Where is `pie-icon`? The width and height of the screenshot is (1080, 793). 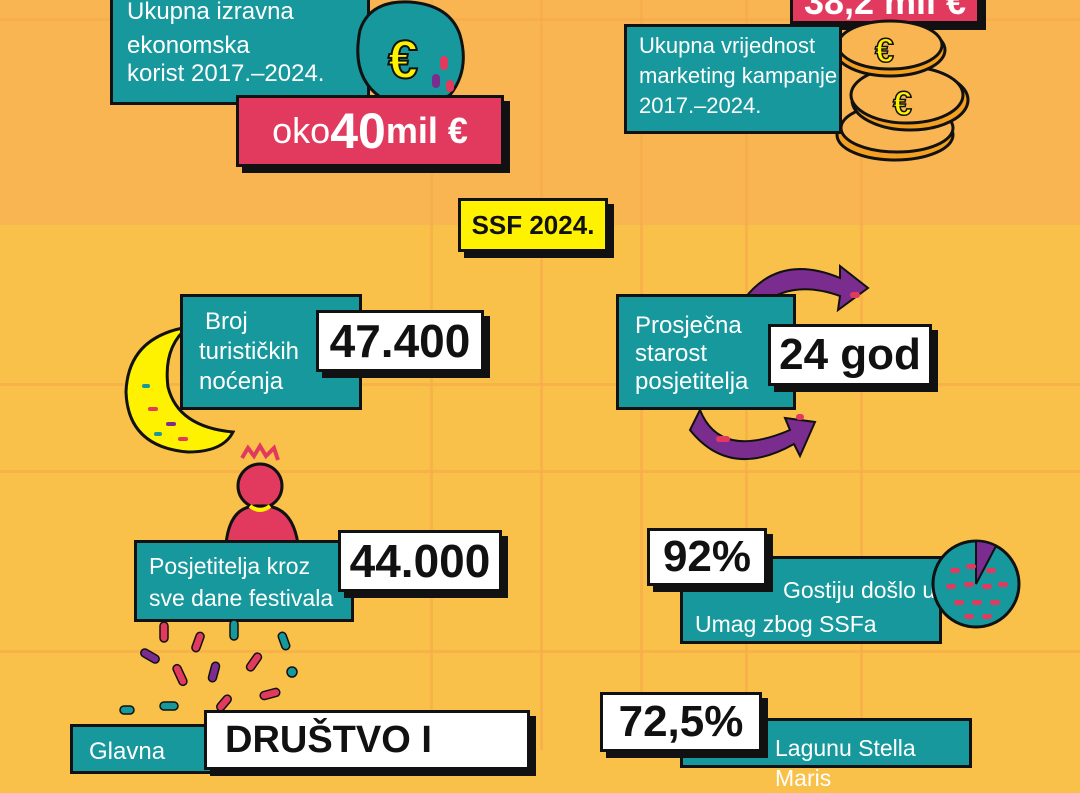 pie-icon is located at coordinates (976, 584).